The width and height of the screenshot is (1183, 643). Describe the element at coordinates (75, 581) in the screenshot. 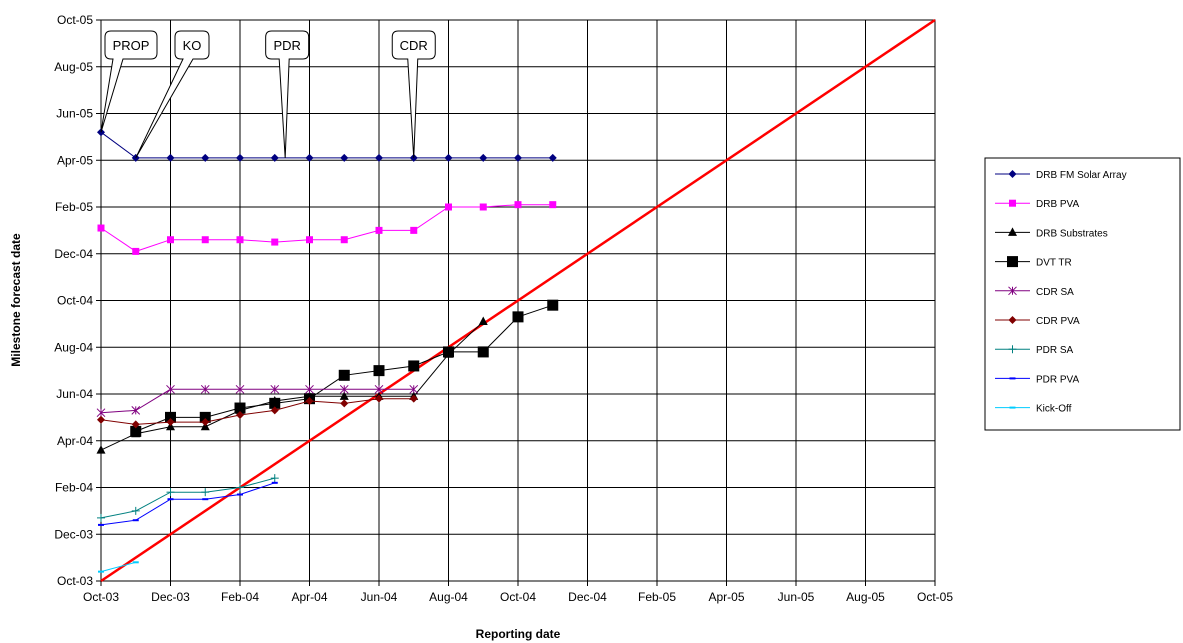

I see `y-tick-label: Oct-03` at that location.